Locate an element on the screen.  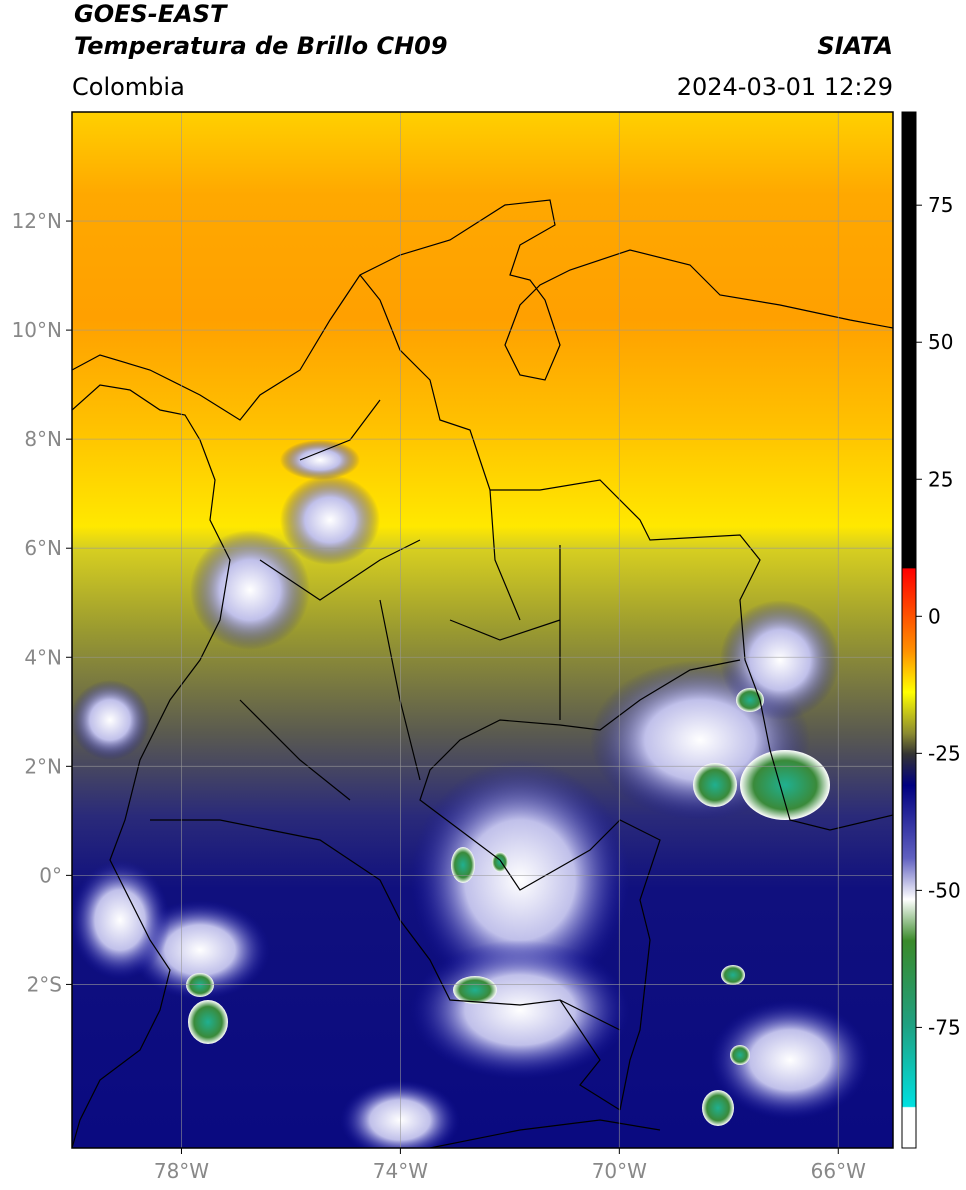
lat-tick-label: 2°S is located at coordinates (44, 984).